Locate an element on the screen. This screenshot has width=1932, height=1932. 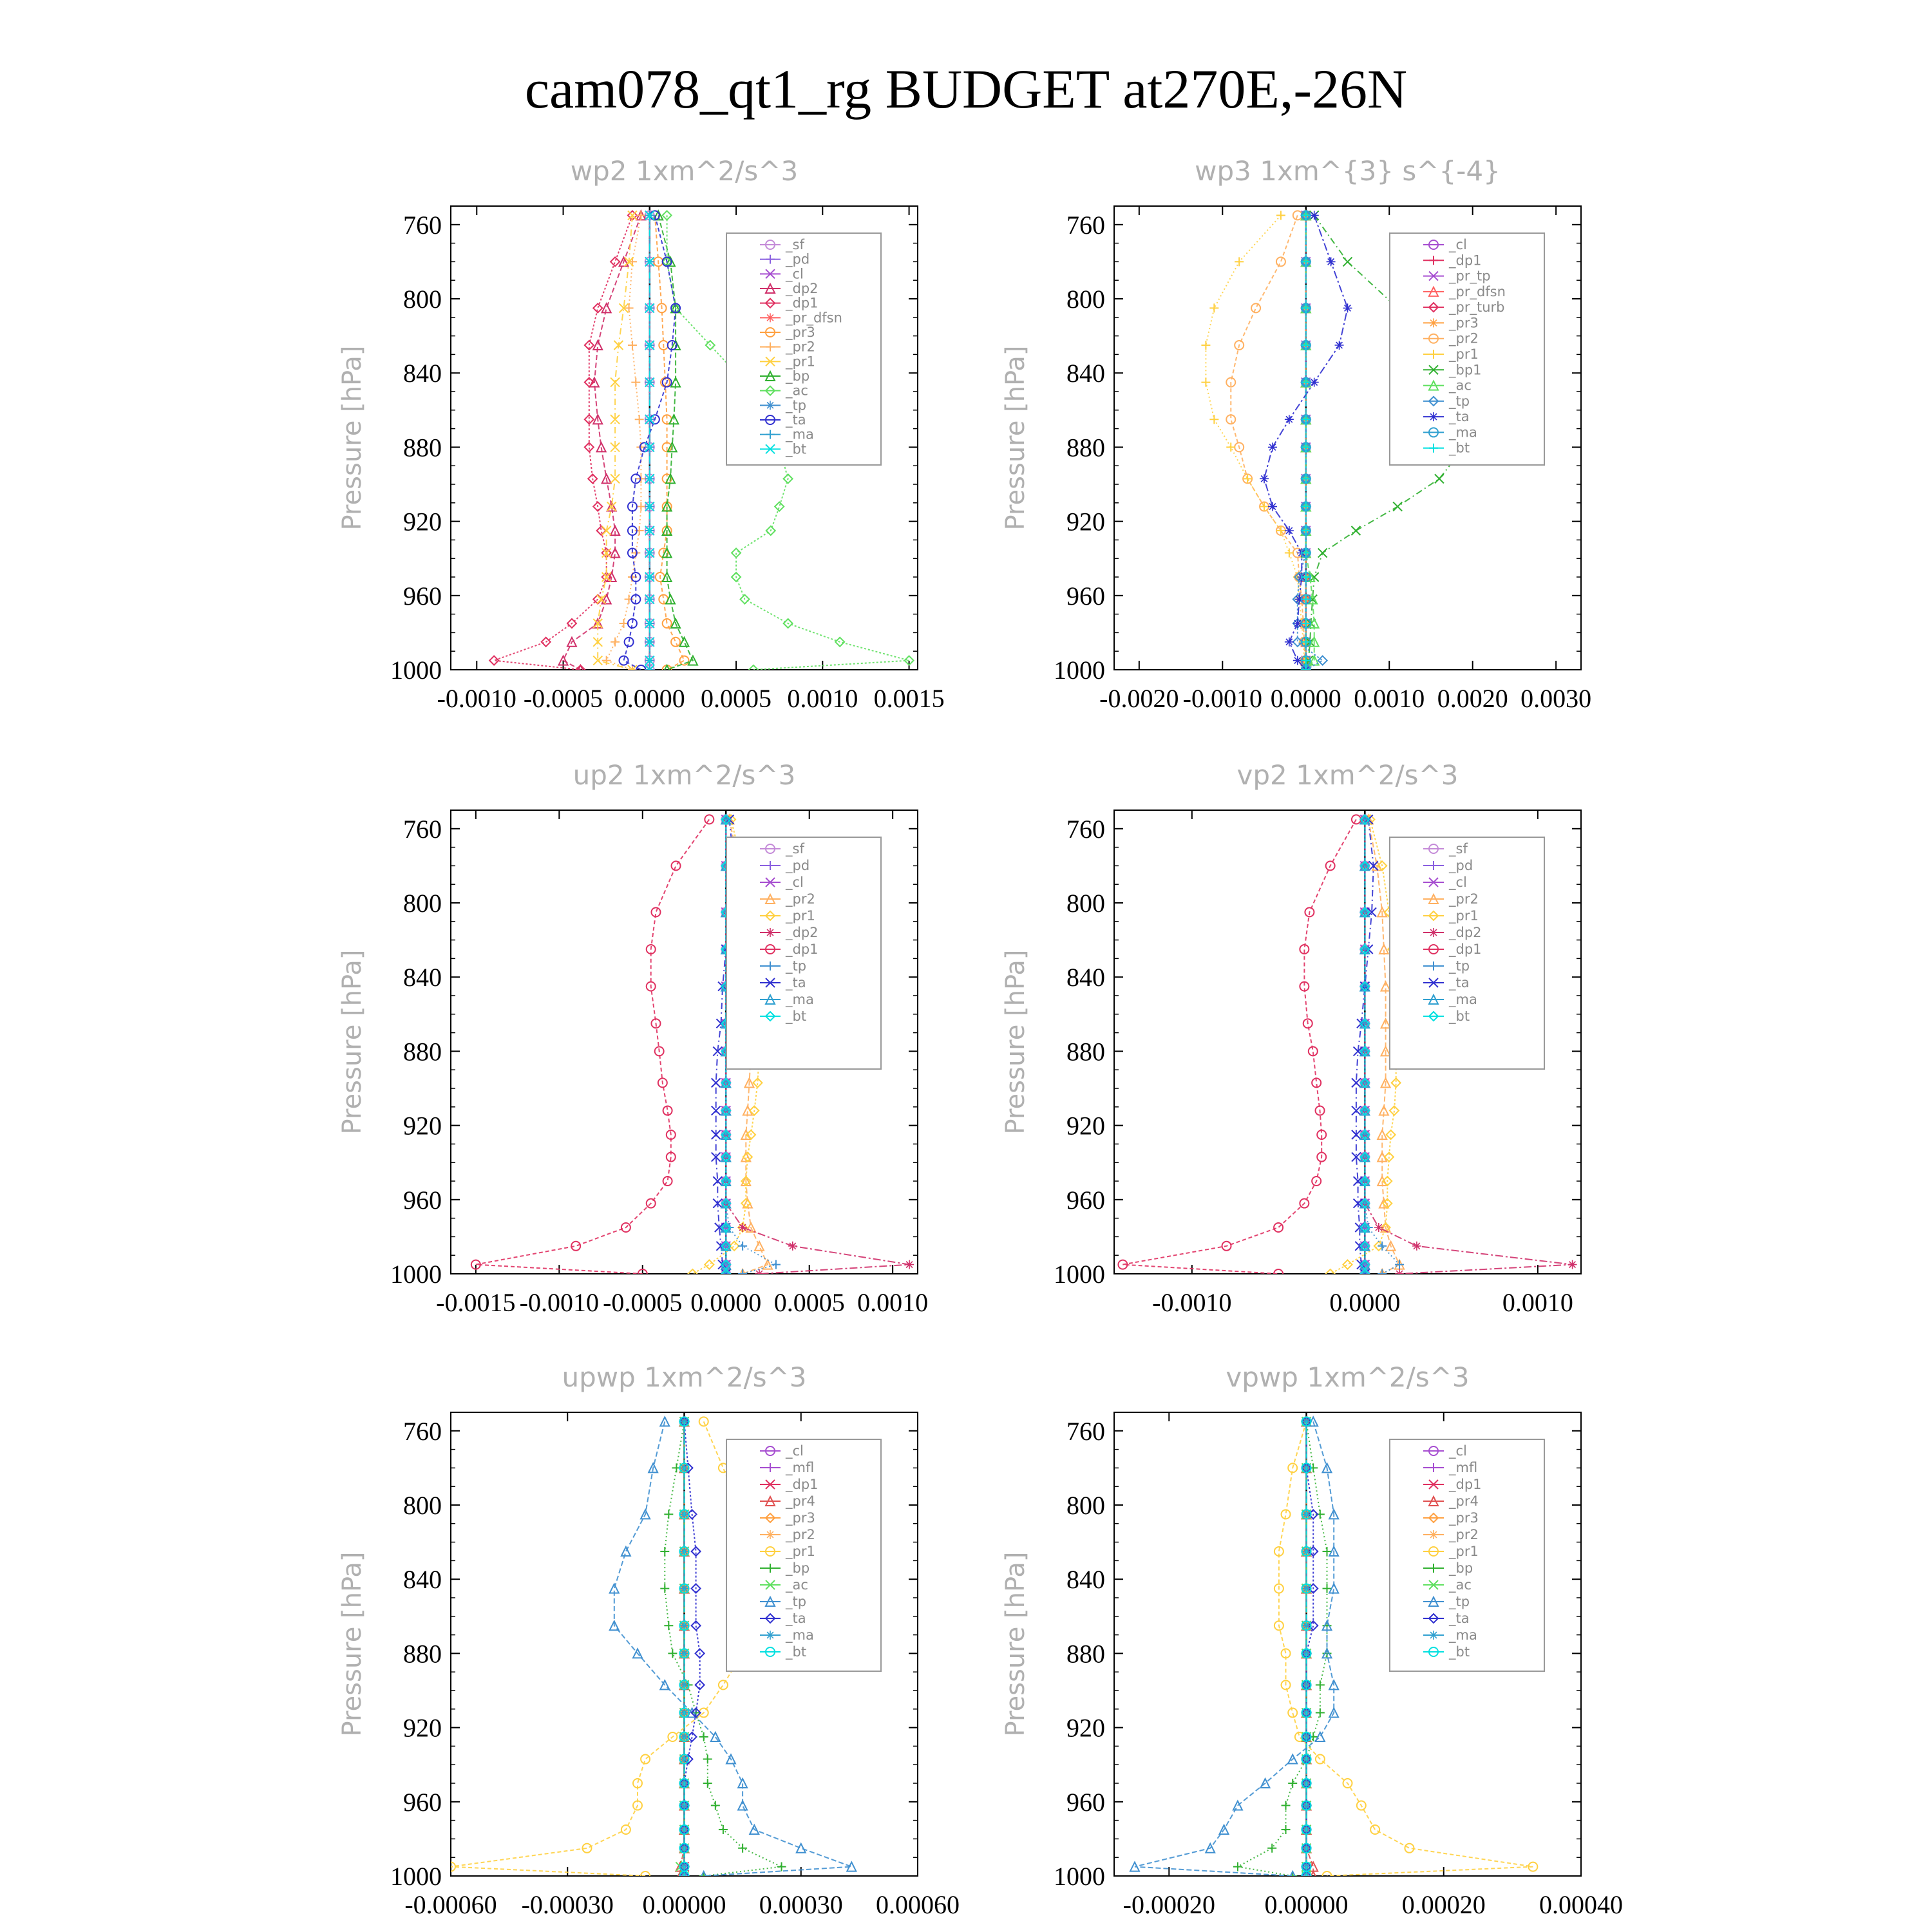
legend-box is located at coordinates (1467, 349).